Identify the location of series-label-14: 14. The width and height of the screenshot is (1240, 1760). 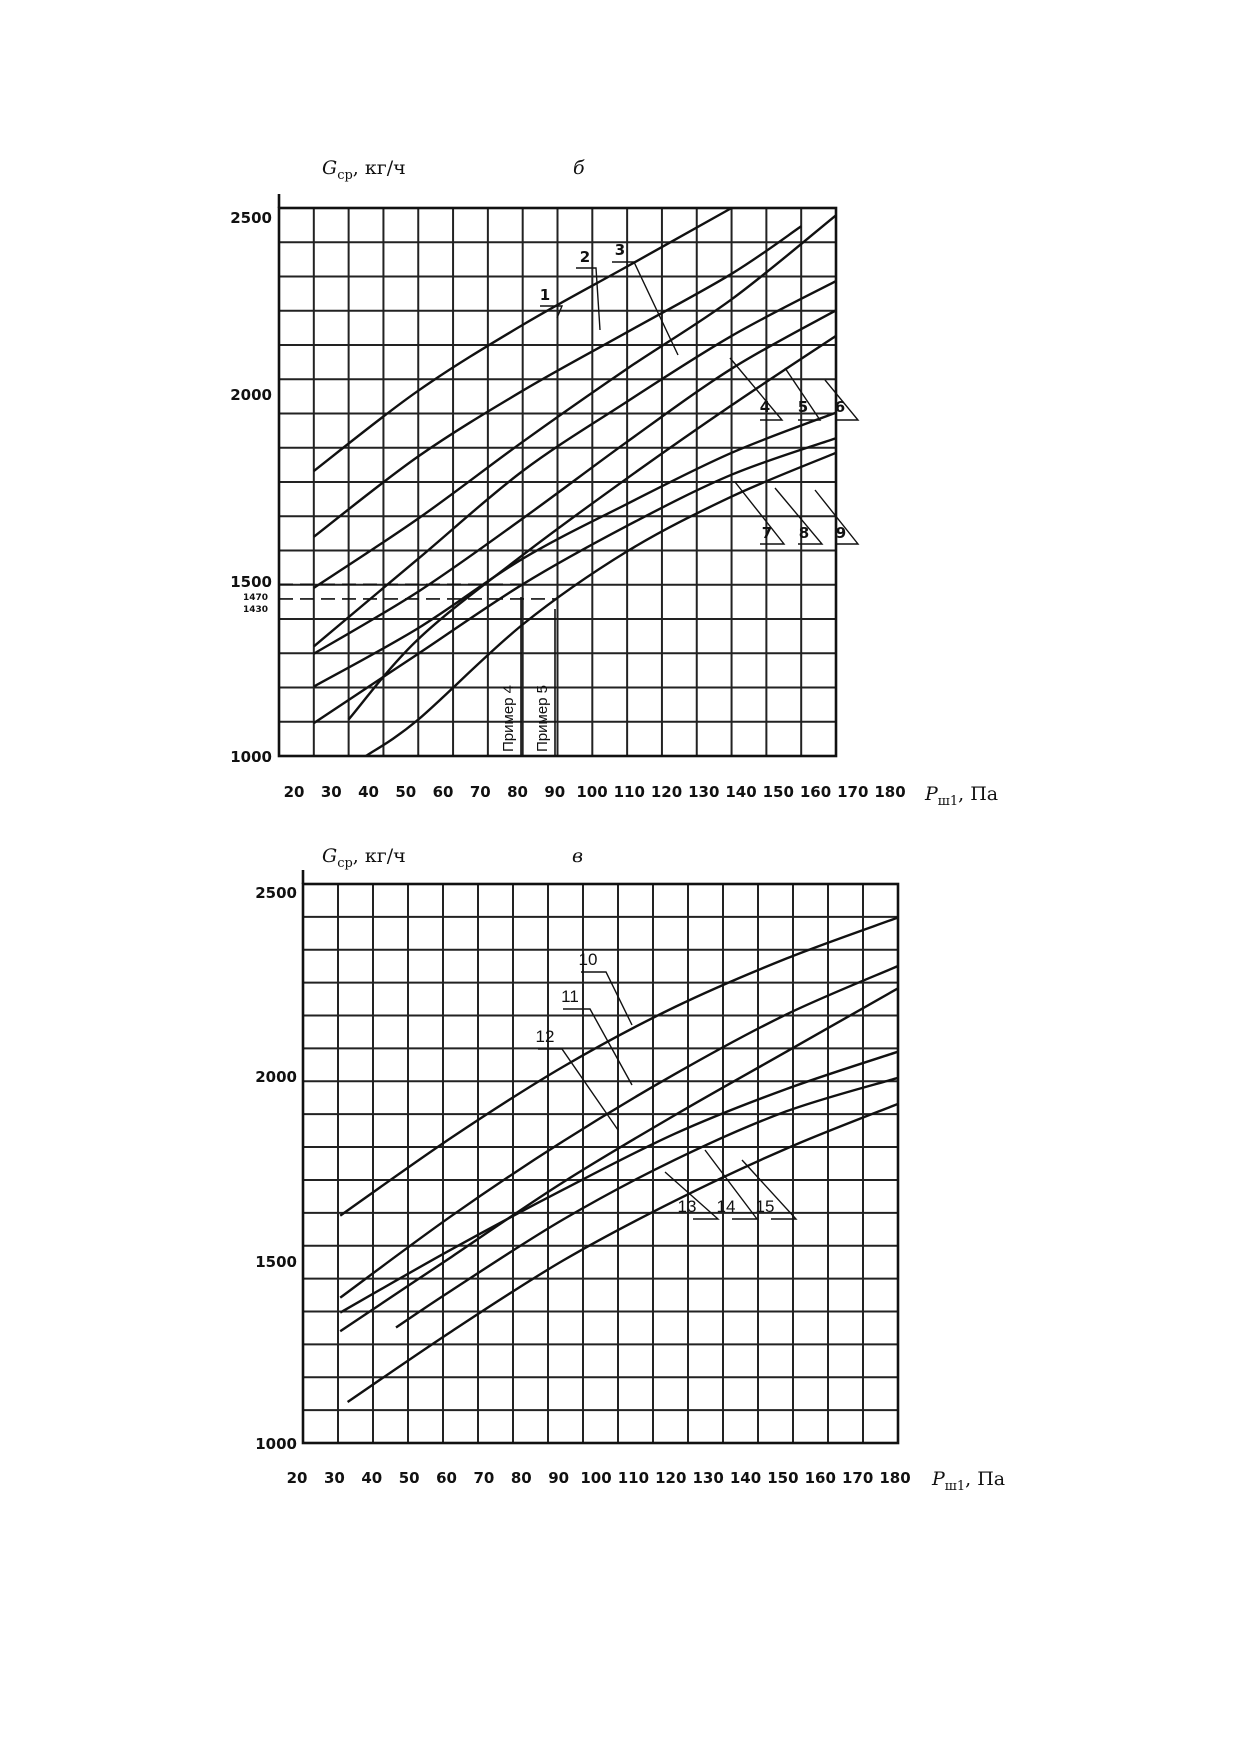
(726, 1206).